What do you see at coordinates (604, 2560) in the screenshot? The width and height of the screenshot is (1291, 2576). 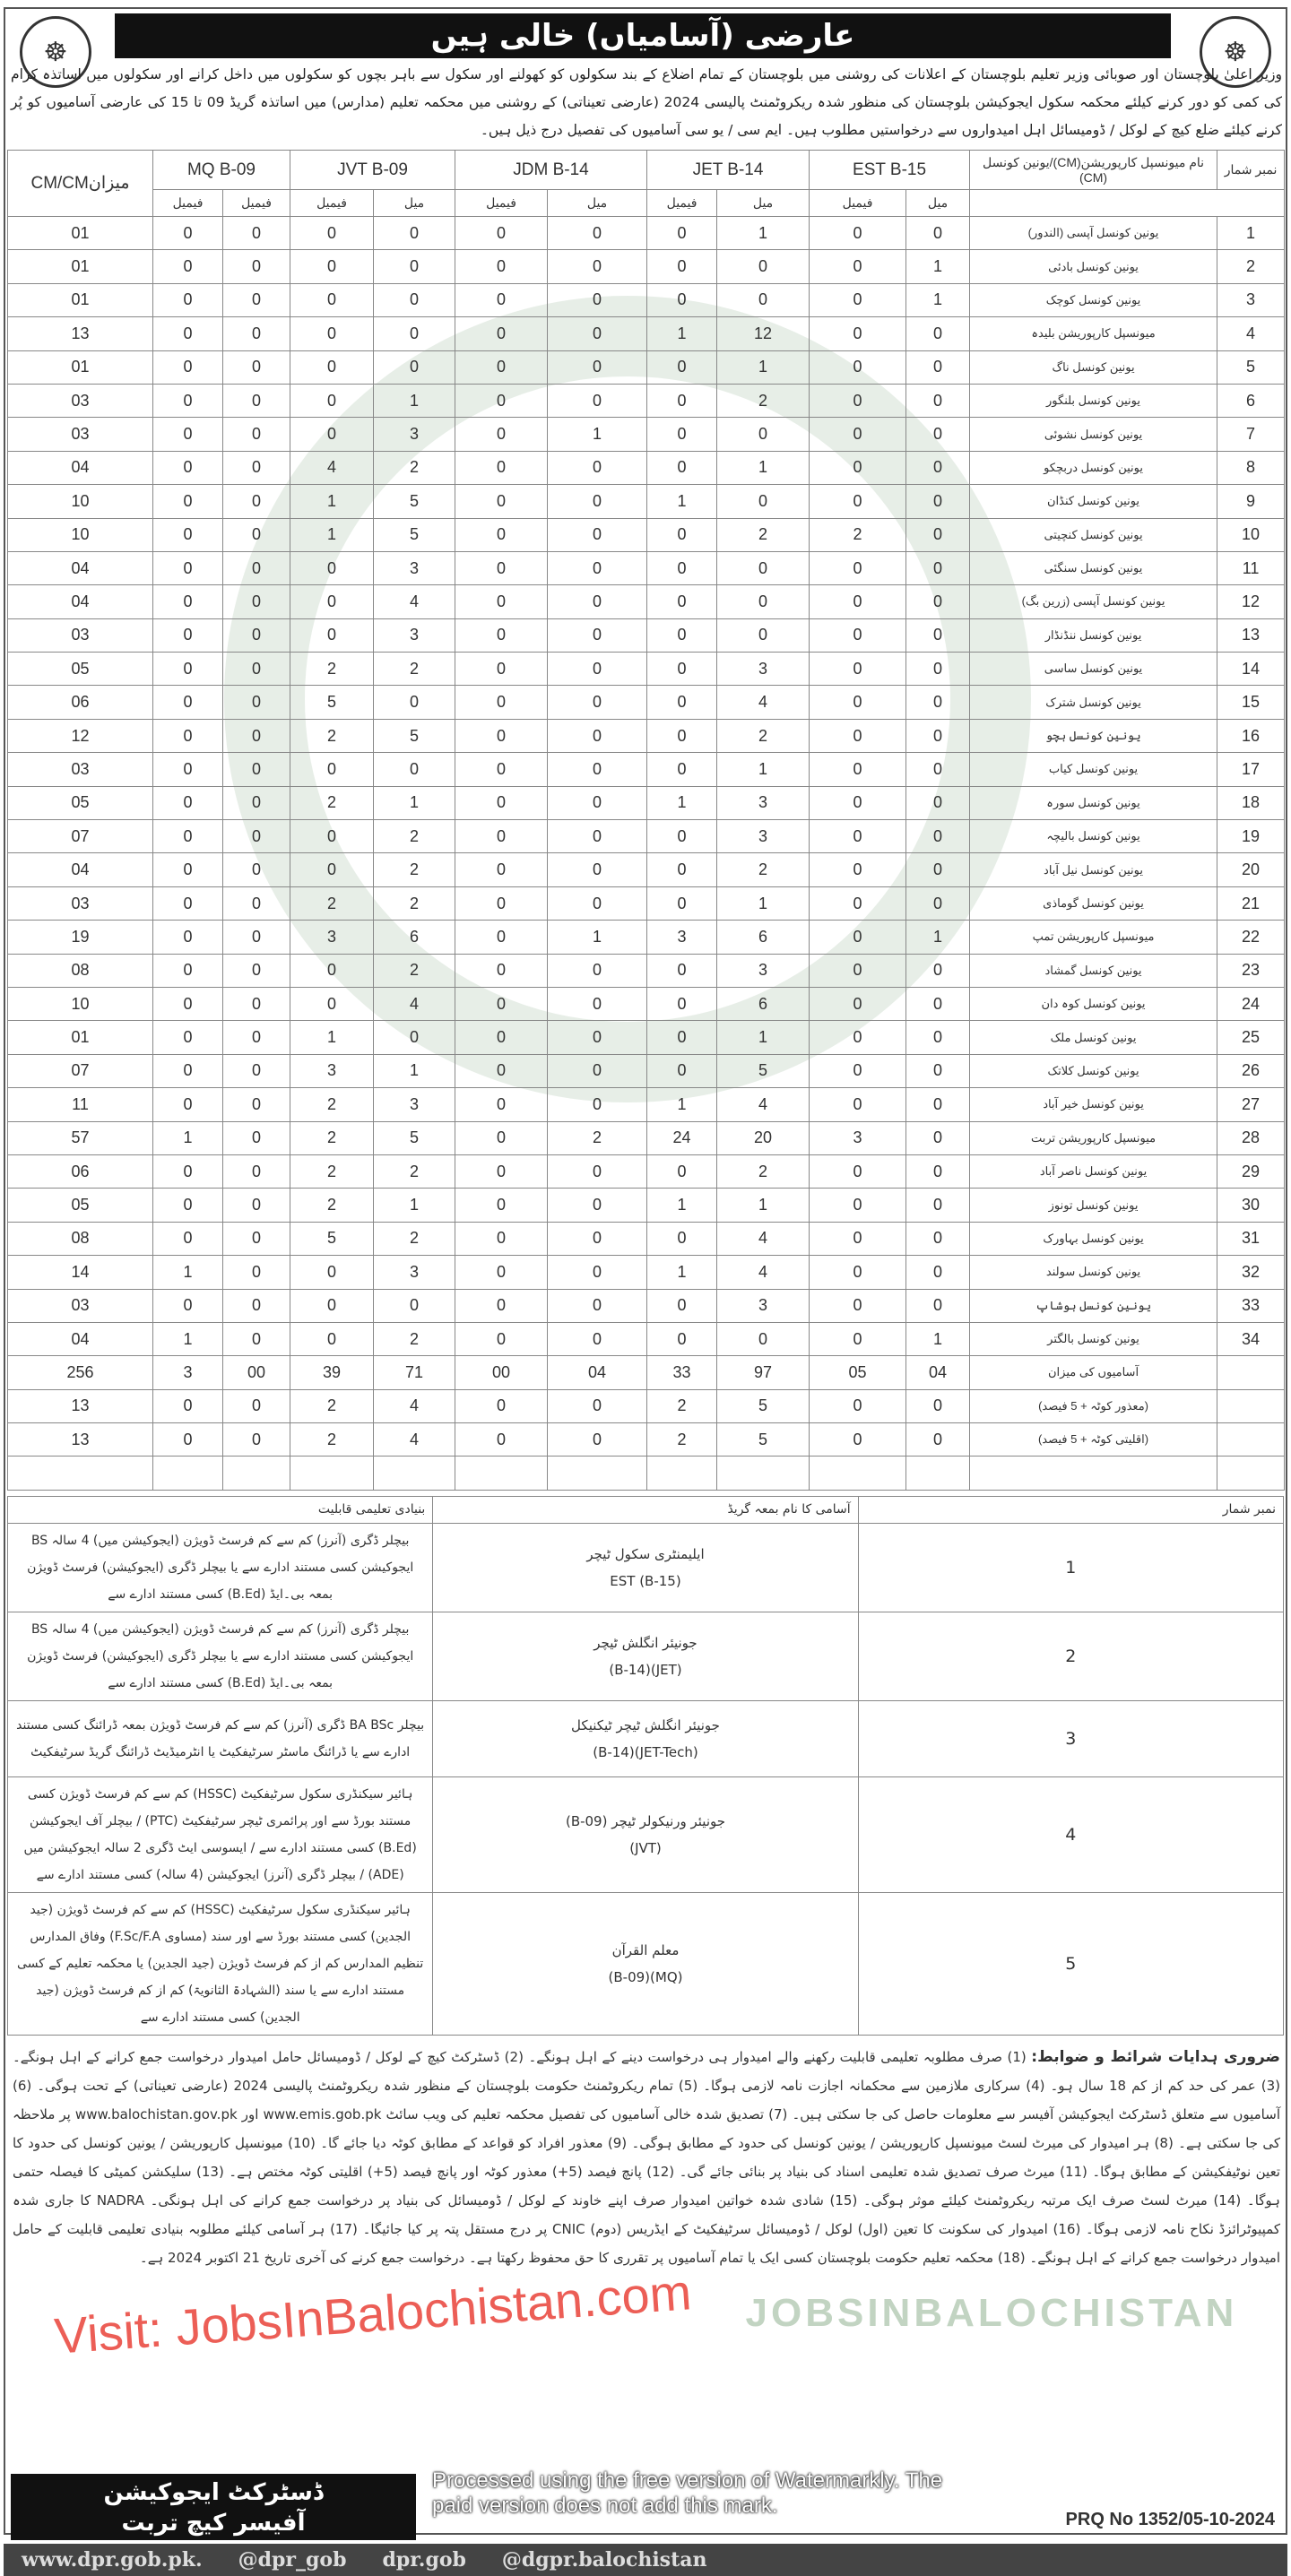 I see `facebook-link: @dgpr.balochistan` at bounding box center [604, 2560].